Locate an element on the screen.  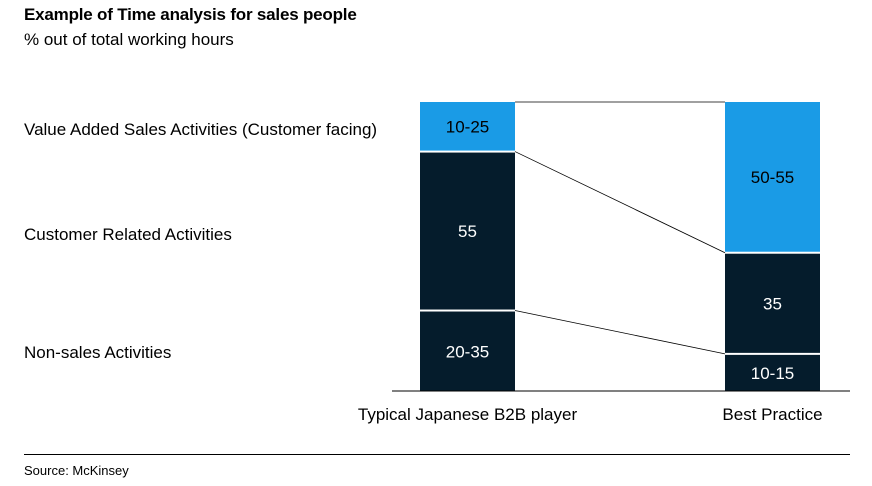
connector-lines is located at coordinates (620, 228).